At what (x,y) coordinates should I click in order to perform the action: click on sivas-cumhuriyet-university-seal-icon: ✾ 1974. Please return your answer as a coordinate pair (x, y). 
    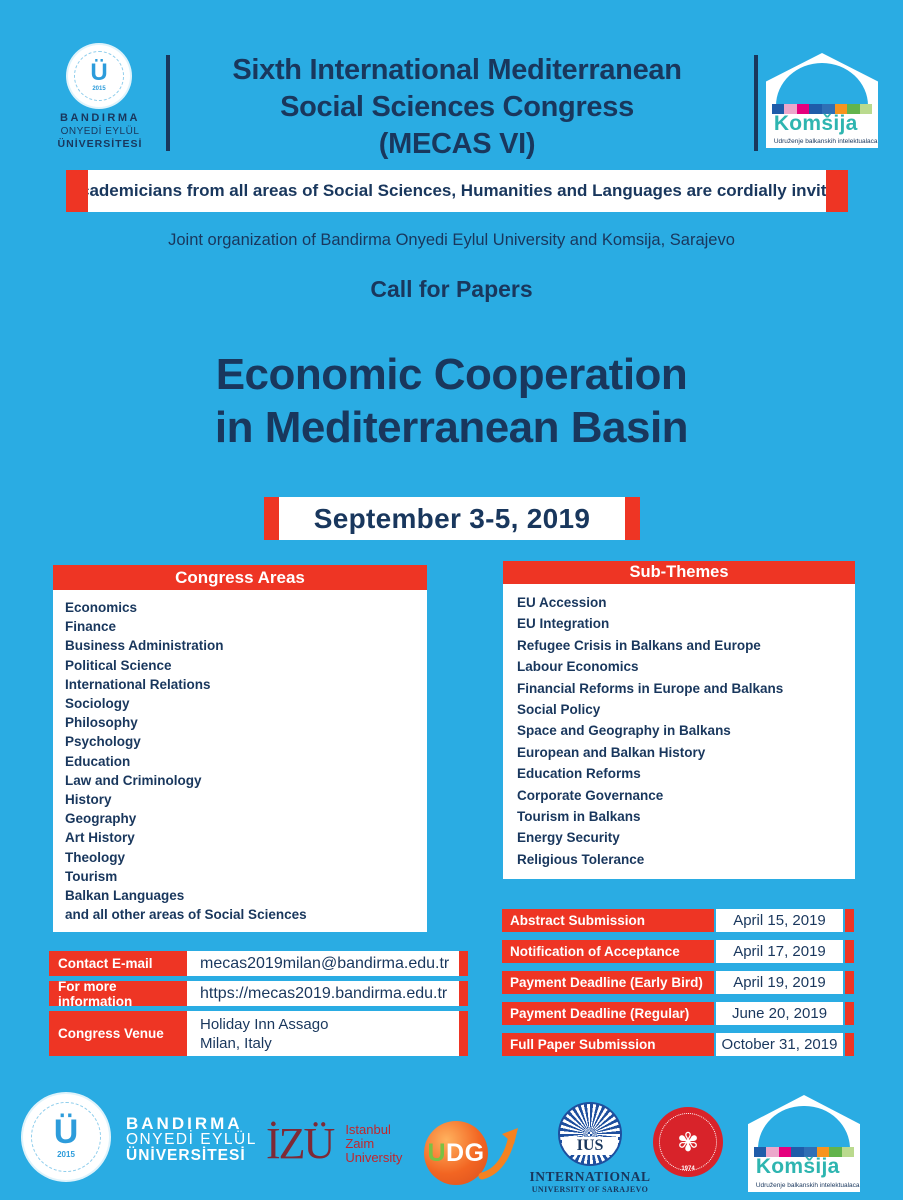
    Looking at the image, I should click on (688, 1142).